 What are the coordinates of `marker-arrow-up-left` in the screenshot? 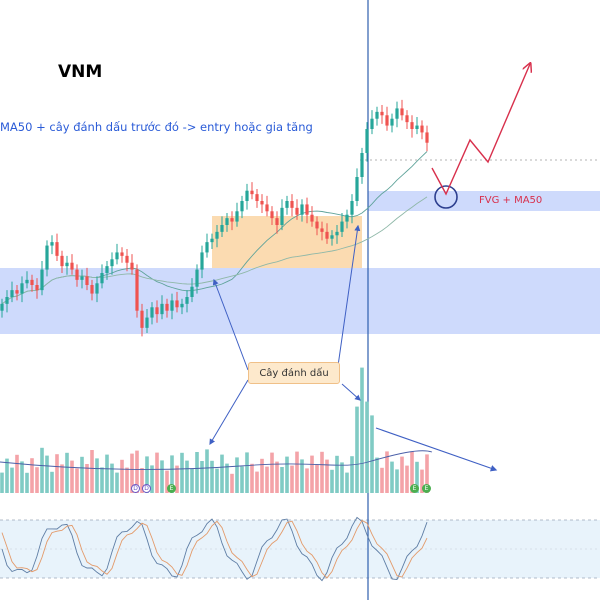 It's located at (230, 324).